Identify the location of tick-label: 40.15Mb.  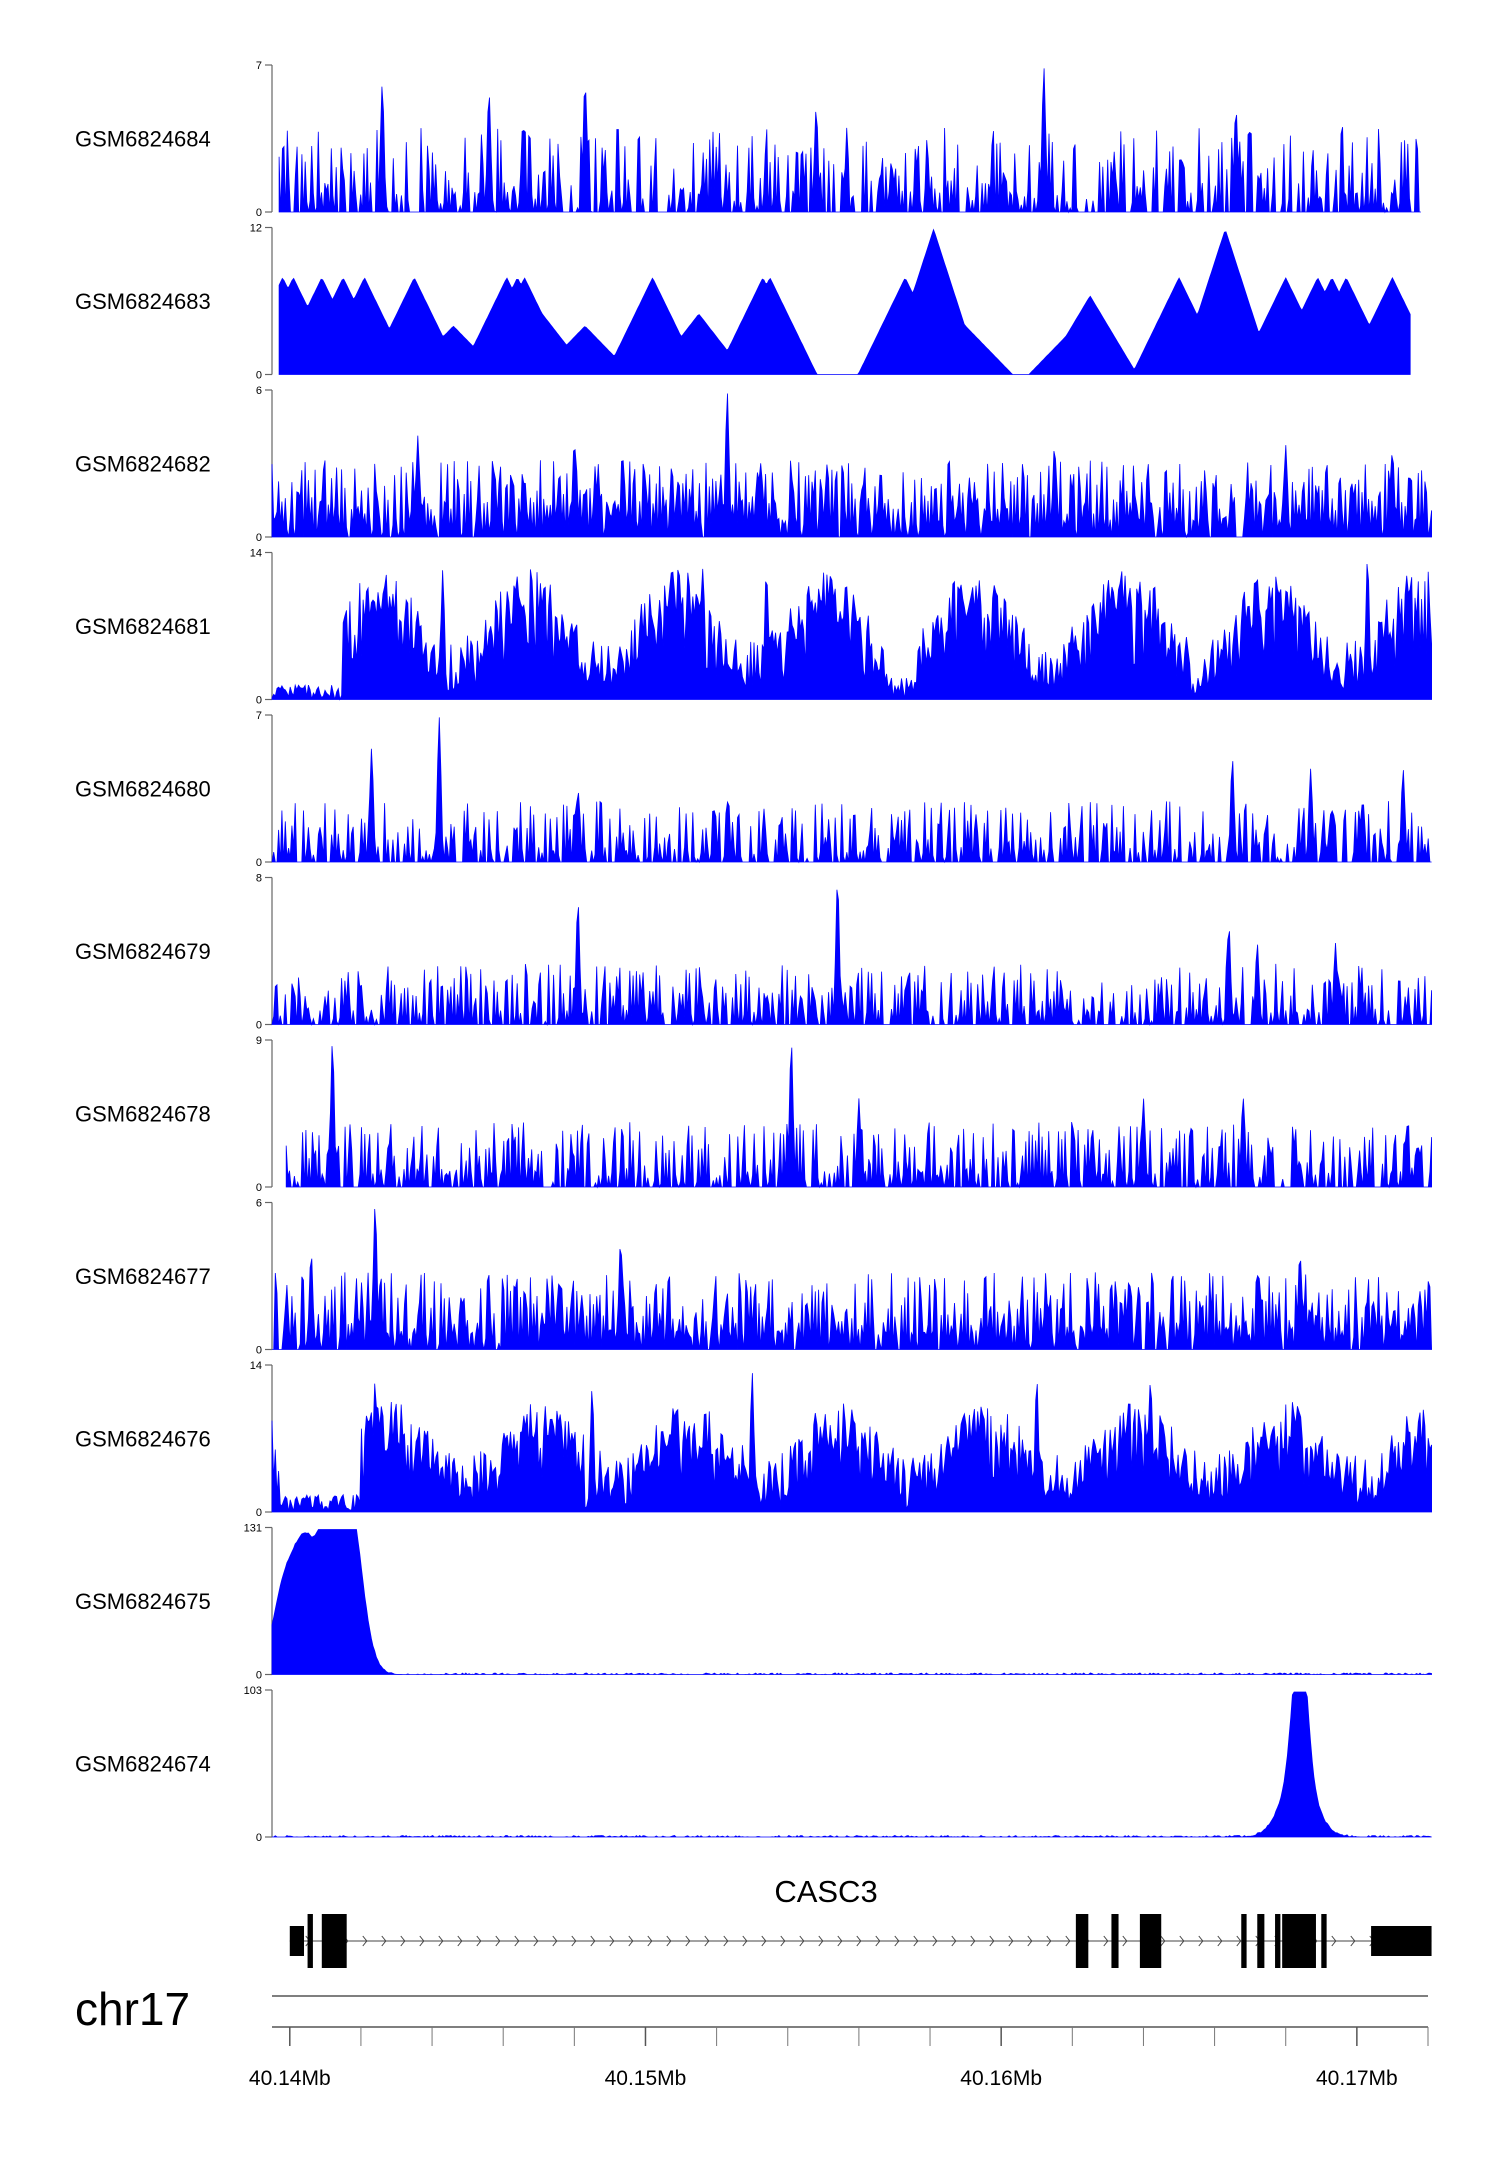
(646, 2078).